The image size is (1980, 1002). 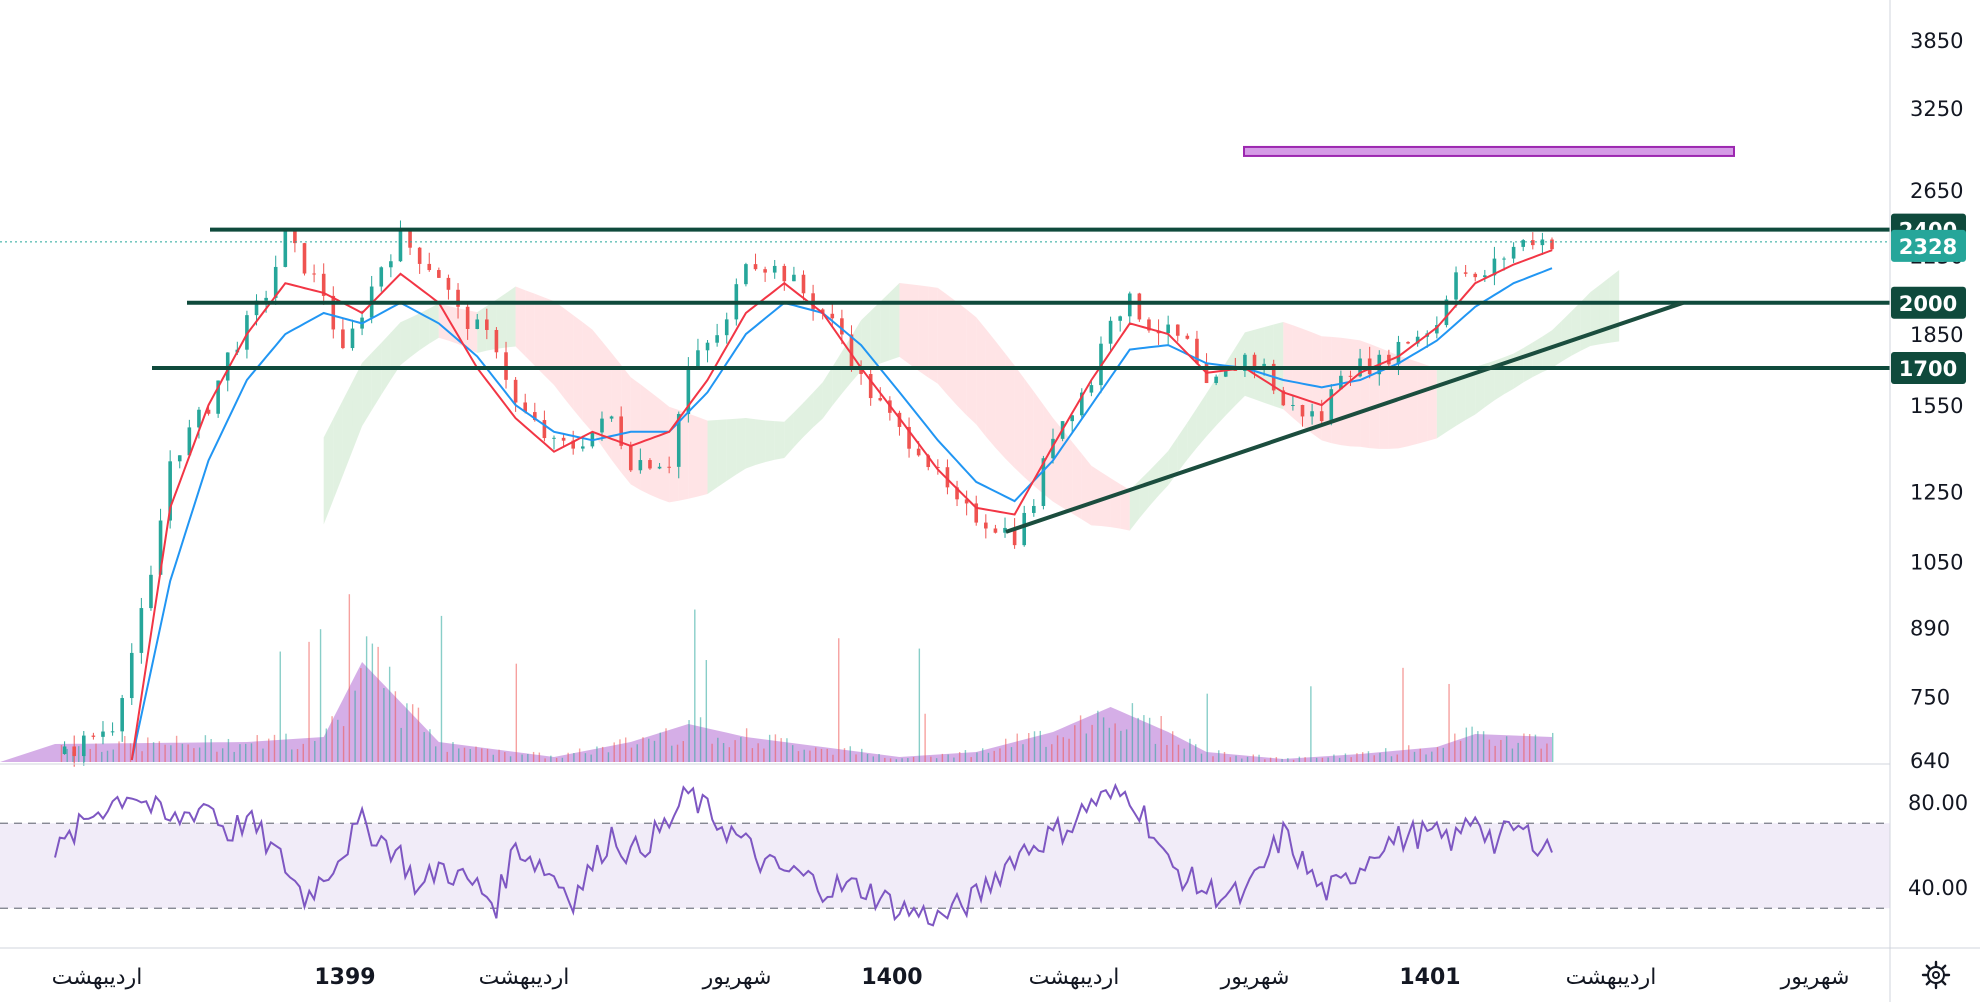 I want to click on time-tick-label: شهریور, so click(x=1255, y=977).